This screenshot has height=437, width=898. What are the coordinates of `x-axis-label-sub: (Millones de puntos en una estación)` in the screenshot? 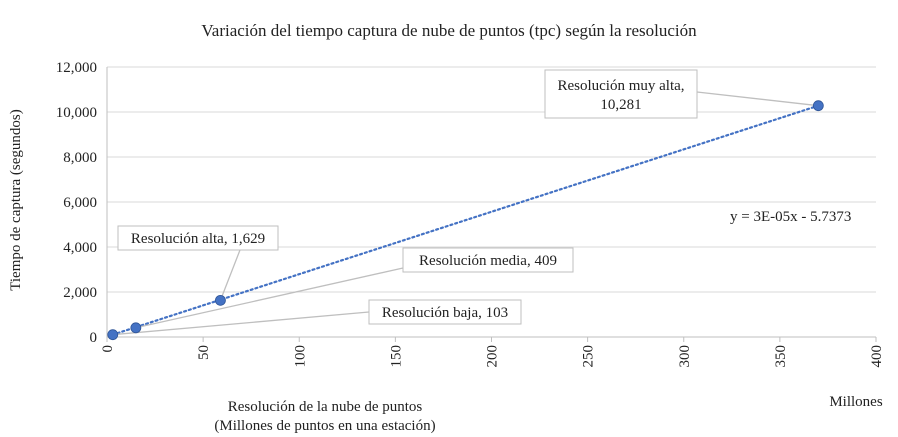 It's located at (324, 426).